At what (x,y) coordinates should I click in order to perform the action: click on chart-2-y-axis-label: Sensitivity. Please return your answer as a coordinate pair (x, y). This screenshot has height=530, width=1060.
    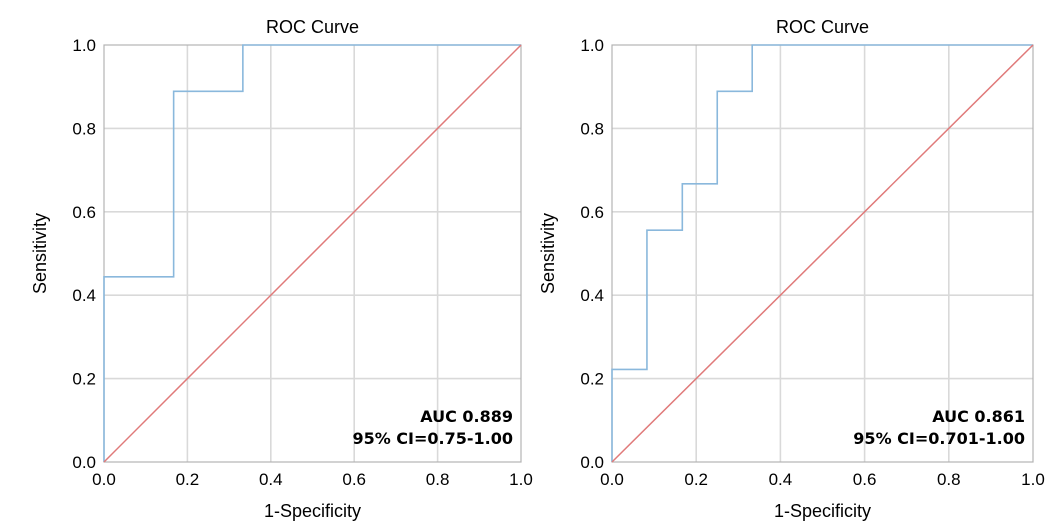
    Looking at the image, I should click on (548, 253).